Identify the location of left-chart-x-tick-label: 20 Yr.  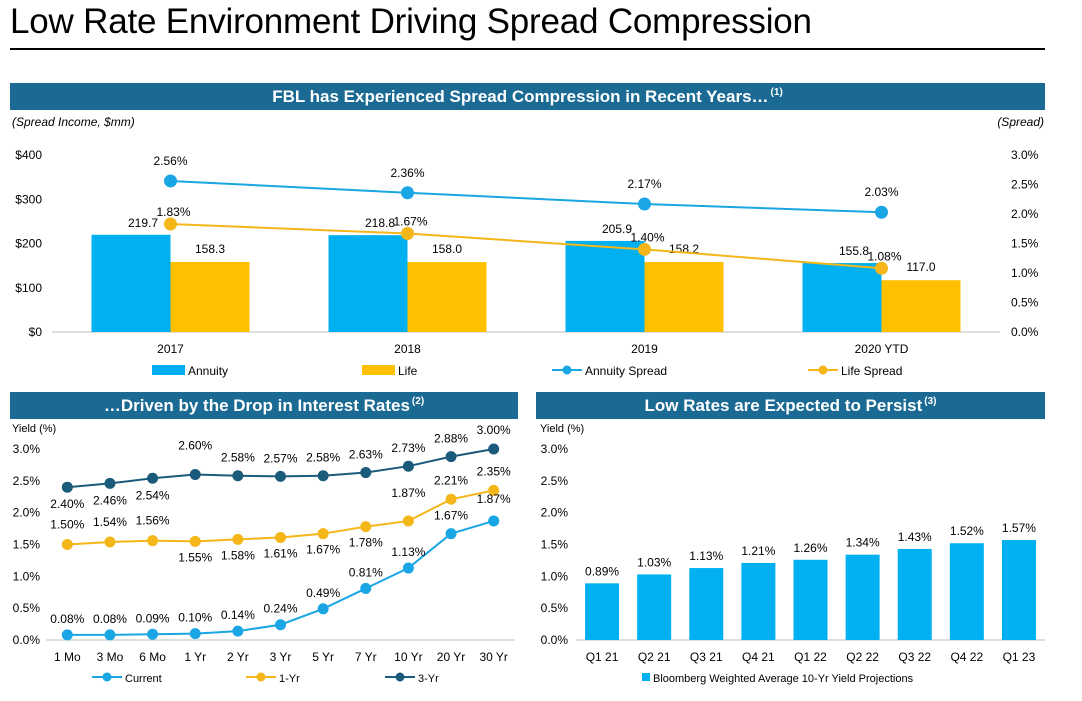
(451, 657).